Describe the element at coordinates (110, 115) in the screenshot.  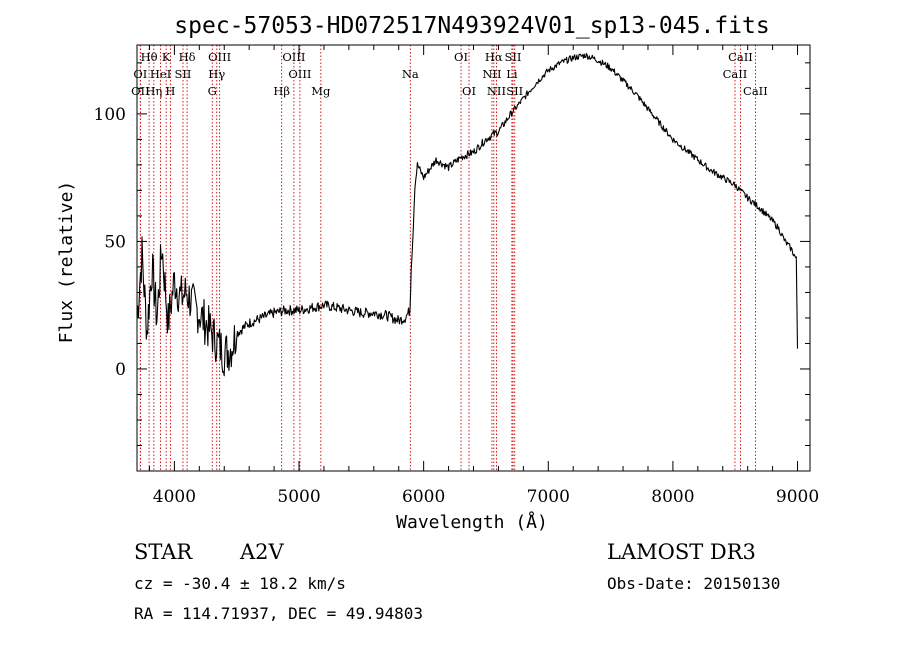
I see `y-tick-label: 100` at that location.